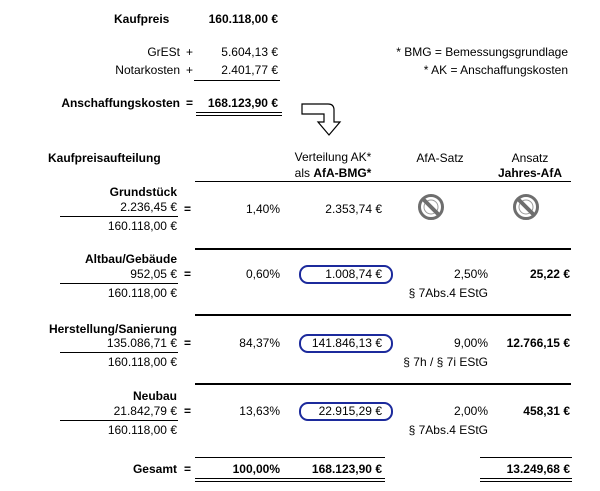 Image resolution: width=600 pixels, height=491 pixels. I want to click on header-divider, so click(383, 181).